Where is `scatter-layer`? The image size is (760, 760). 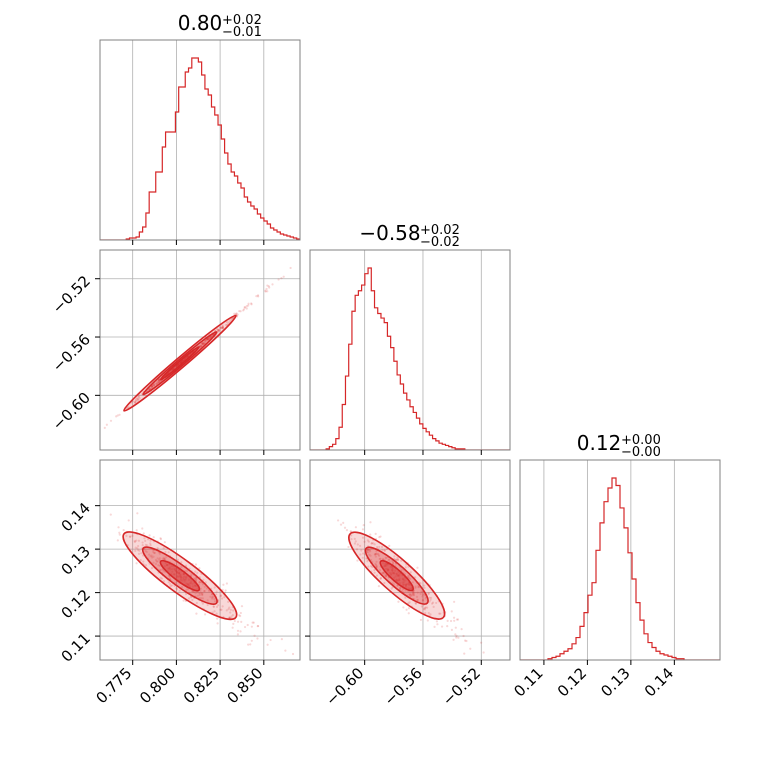 scatter-layer is located at coordinates (419, 593).